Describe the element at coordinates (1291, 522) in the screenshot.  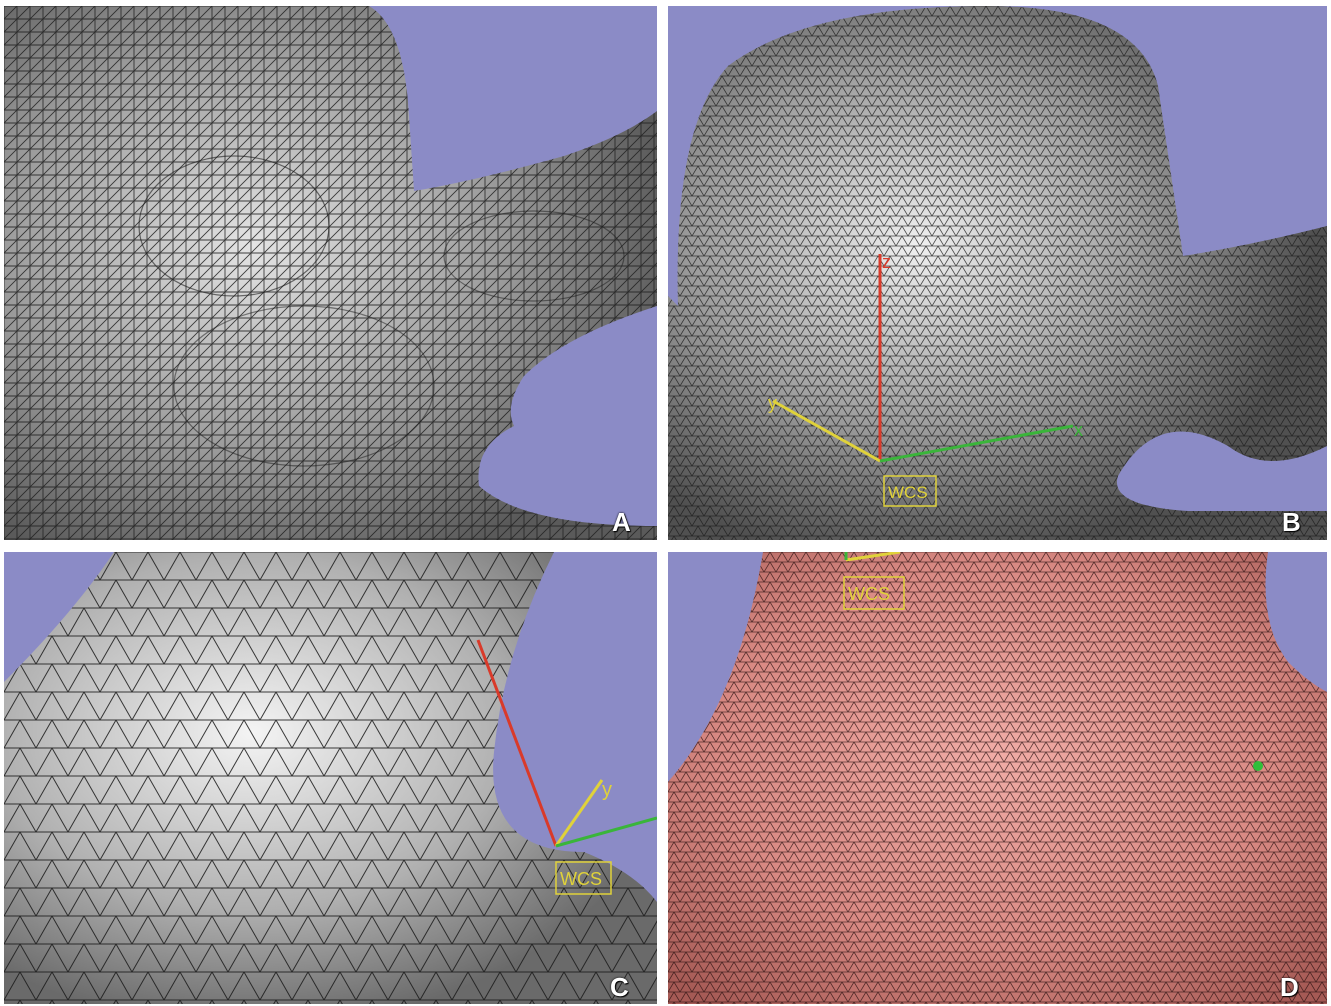
I see `panel-label-b: B` at that location.